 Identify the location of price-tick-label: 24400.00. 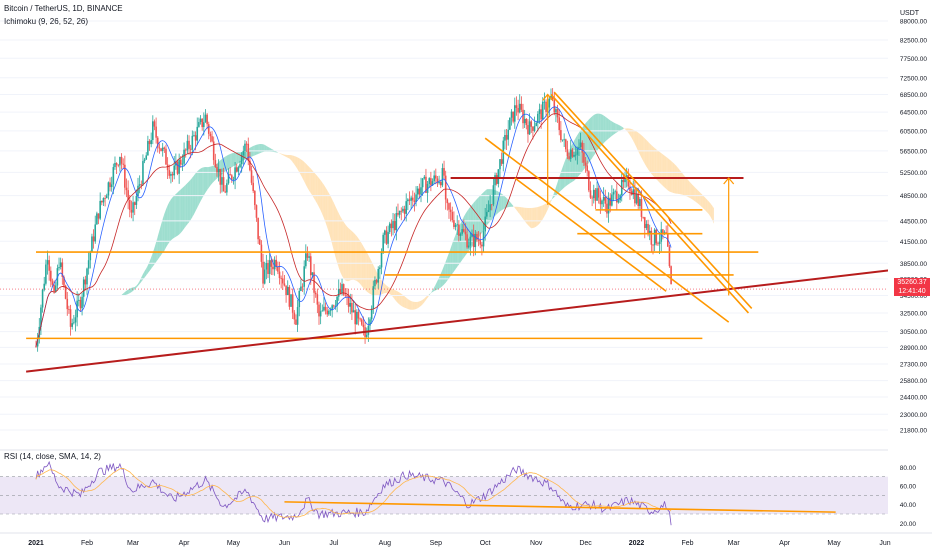
(913, 397).